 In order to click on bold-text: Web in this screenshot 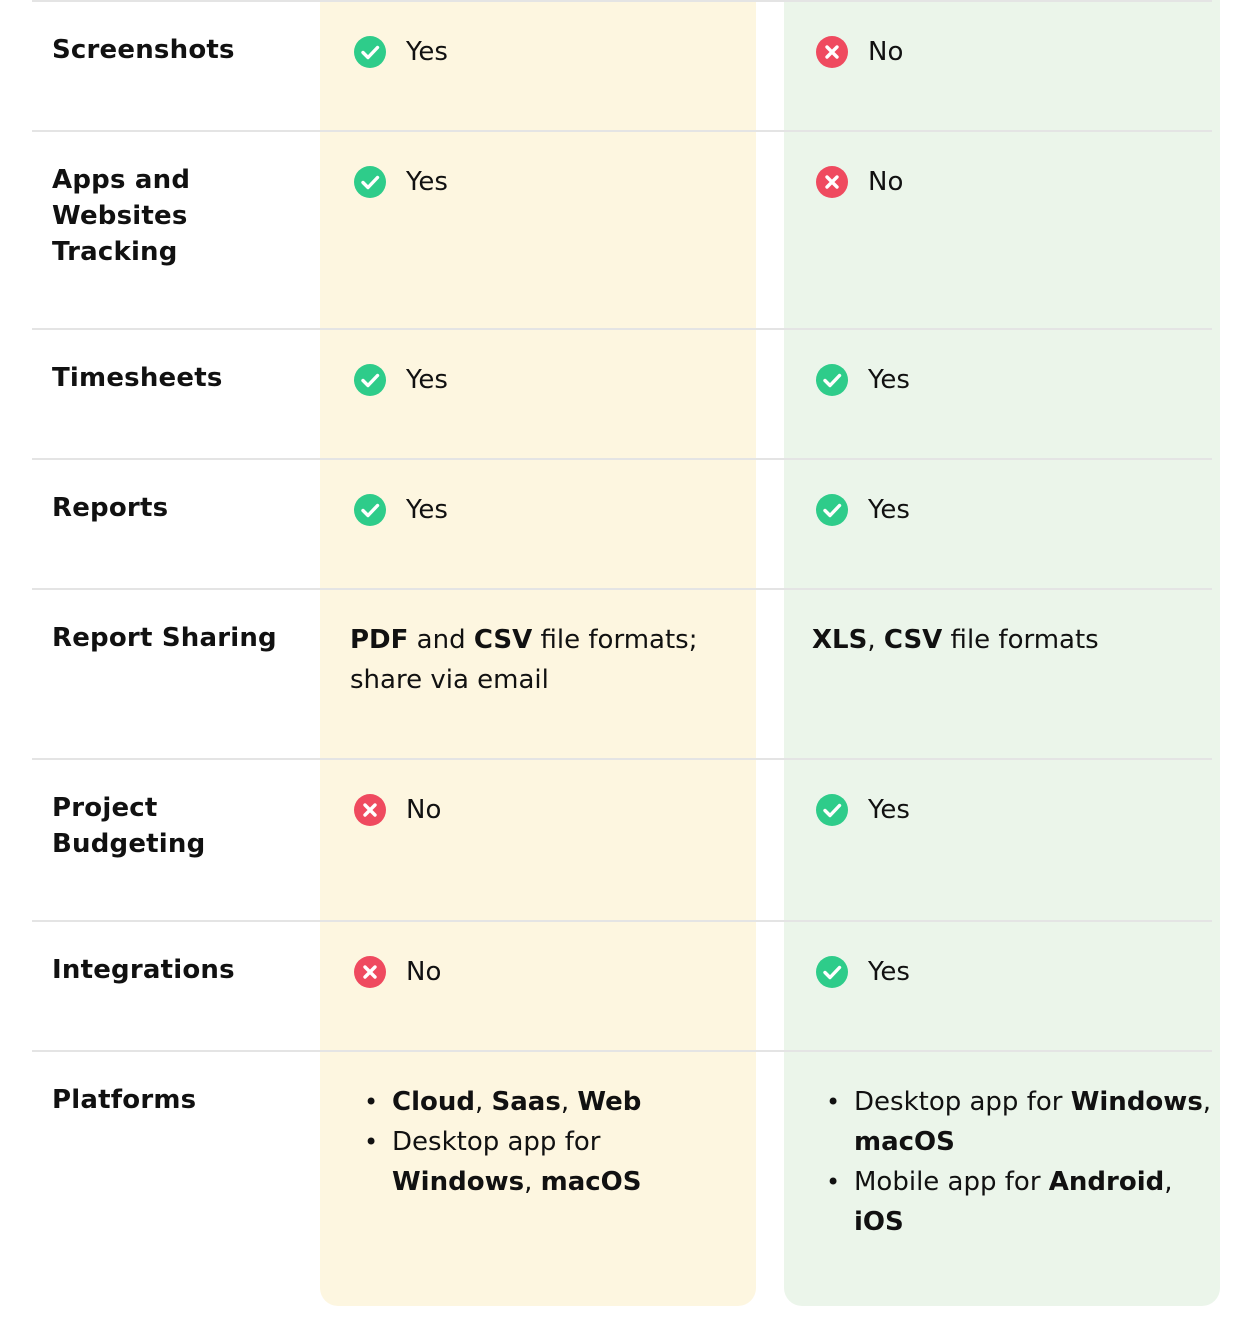, I will do `click(609, 1102)`.